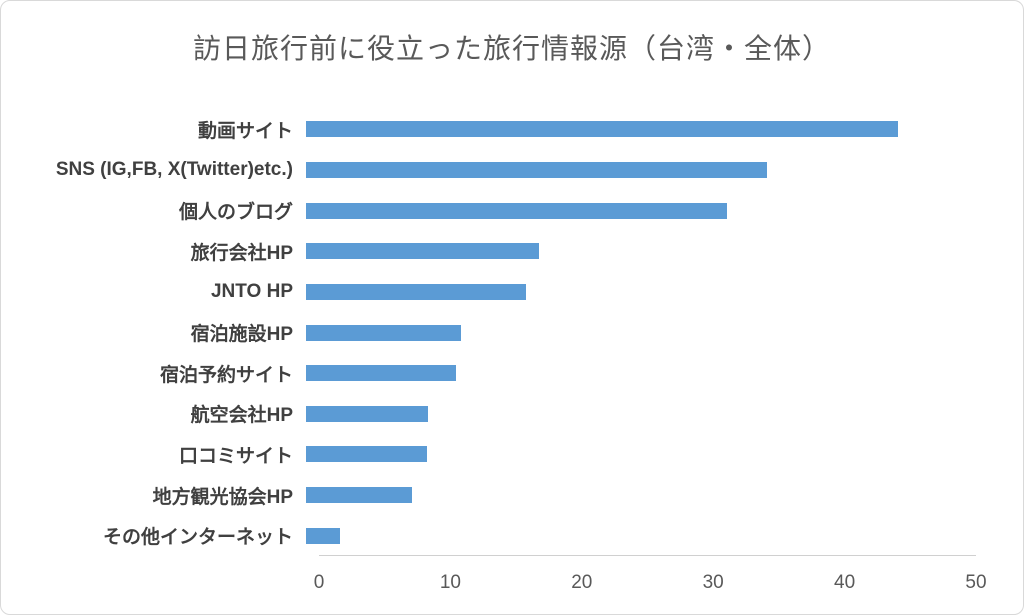 Image resolution: width=1024 pixels, height=615 pixels. Describe the element at coordinates (713, 582) in the screenshot. I see `x-tick-label: 30` at that location.